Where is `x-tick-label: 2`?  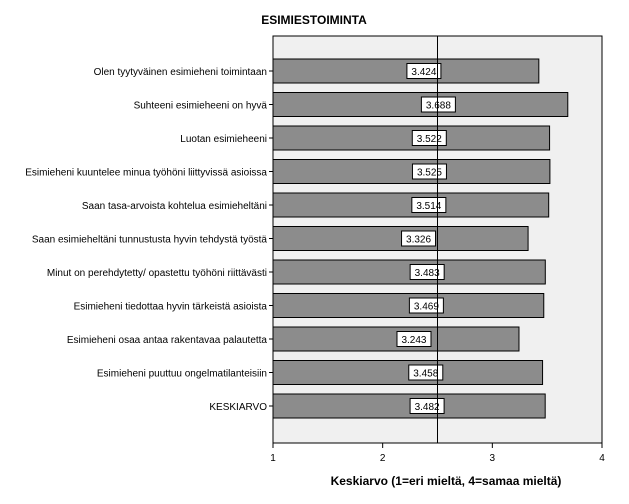 x-tick-label: 2 is located at coordinates (383, 458).